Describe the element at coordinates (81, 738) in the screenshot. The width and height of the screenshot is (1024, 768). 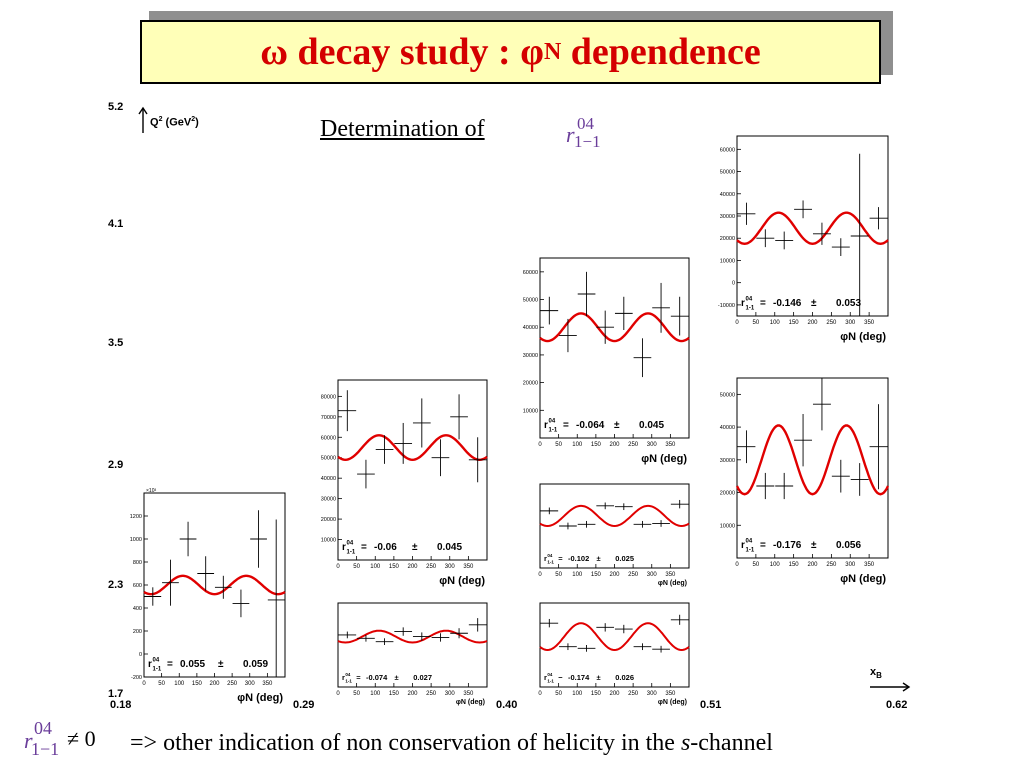
I see `not-equal-zero: ≠ 0` at that location.